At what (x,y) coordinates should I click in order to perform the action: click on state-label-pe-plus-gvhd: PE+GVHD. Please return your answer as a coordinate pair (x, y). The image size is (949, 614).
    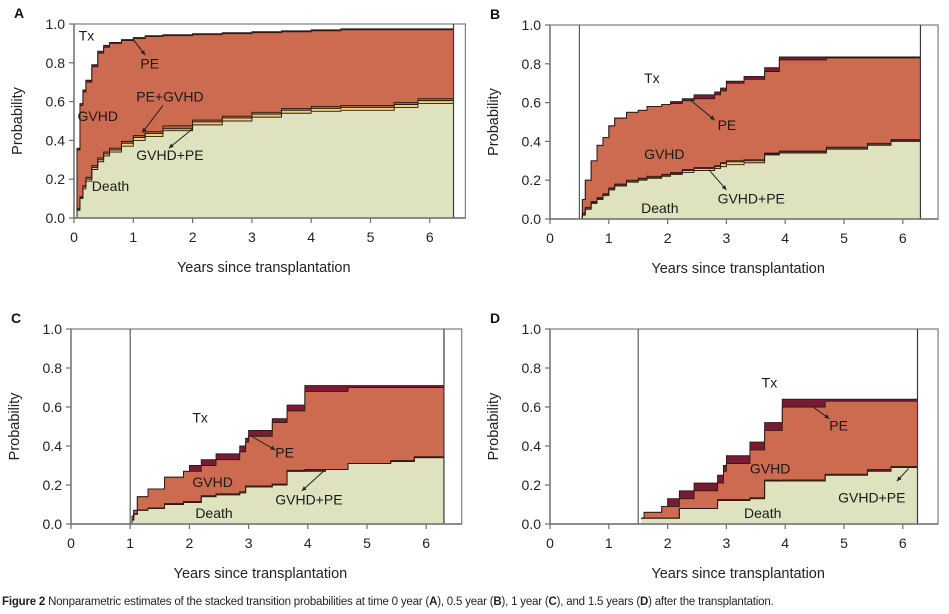
    Looking at the image, I should click on (169, 97).